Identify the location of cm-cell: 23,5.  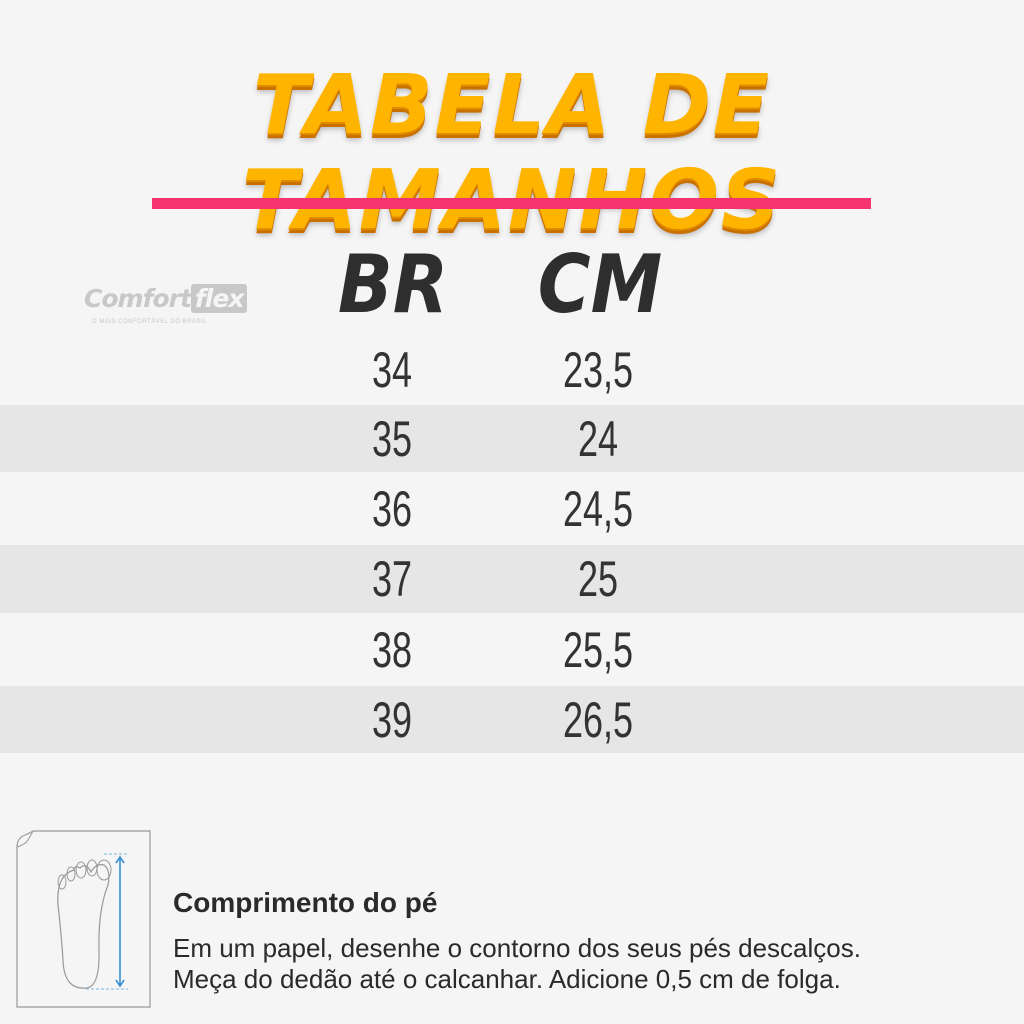
(598, 370).